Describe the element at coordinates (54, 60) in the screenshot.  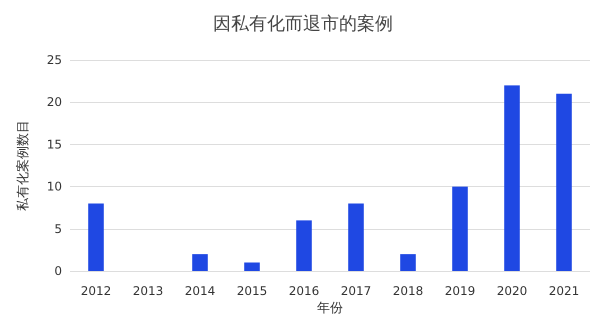
I see `y-tick-label: 25` at that location.